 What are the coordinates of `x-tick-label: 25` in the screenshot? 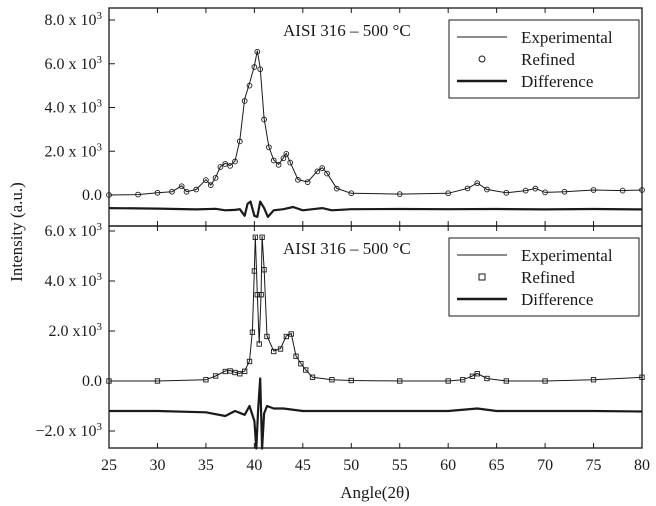 It's located at (109, 465).